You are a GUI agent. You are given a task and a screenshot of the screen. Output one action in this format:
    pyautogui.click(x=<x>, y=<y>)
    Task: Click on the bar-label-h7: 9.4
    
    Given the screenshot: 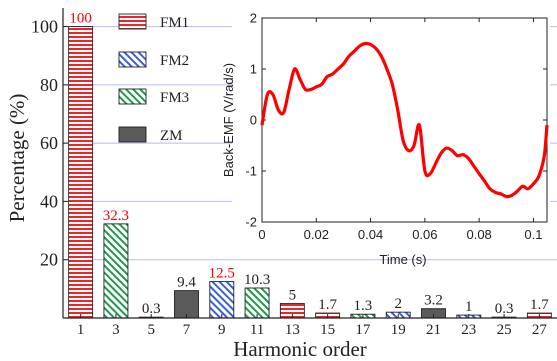 What is the action you would take?
    pyautogui.click(x=186, y=283)
    